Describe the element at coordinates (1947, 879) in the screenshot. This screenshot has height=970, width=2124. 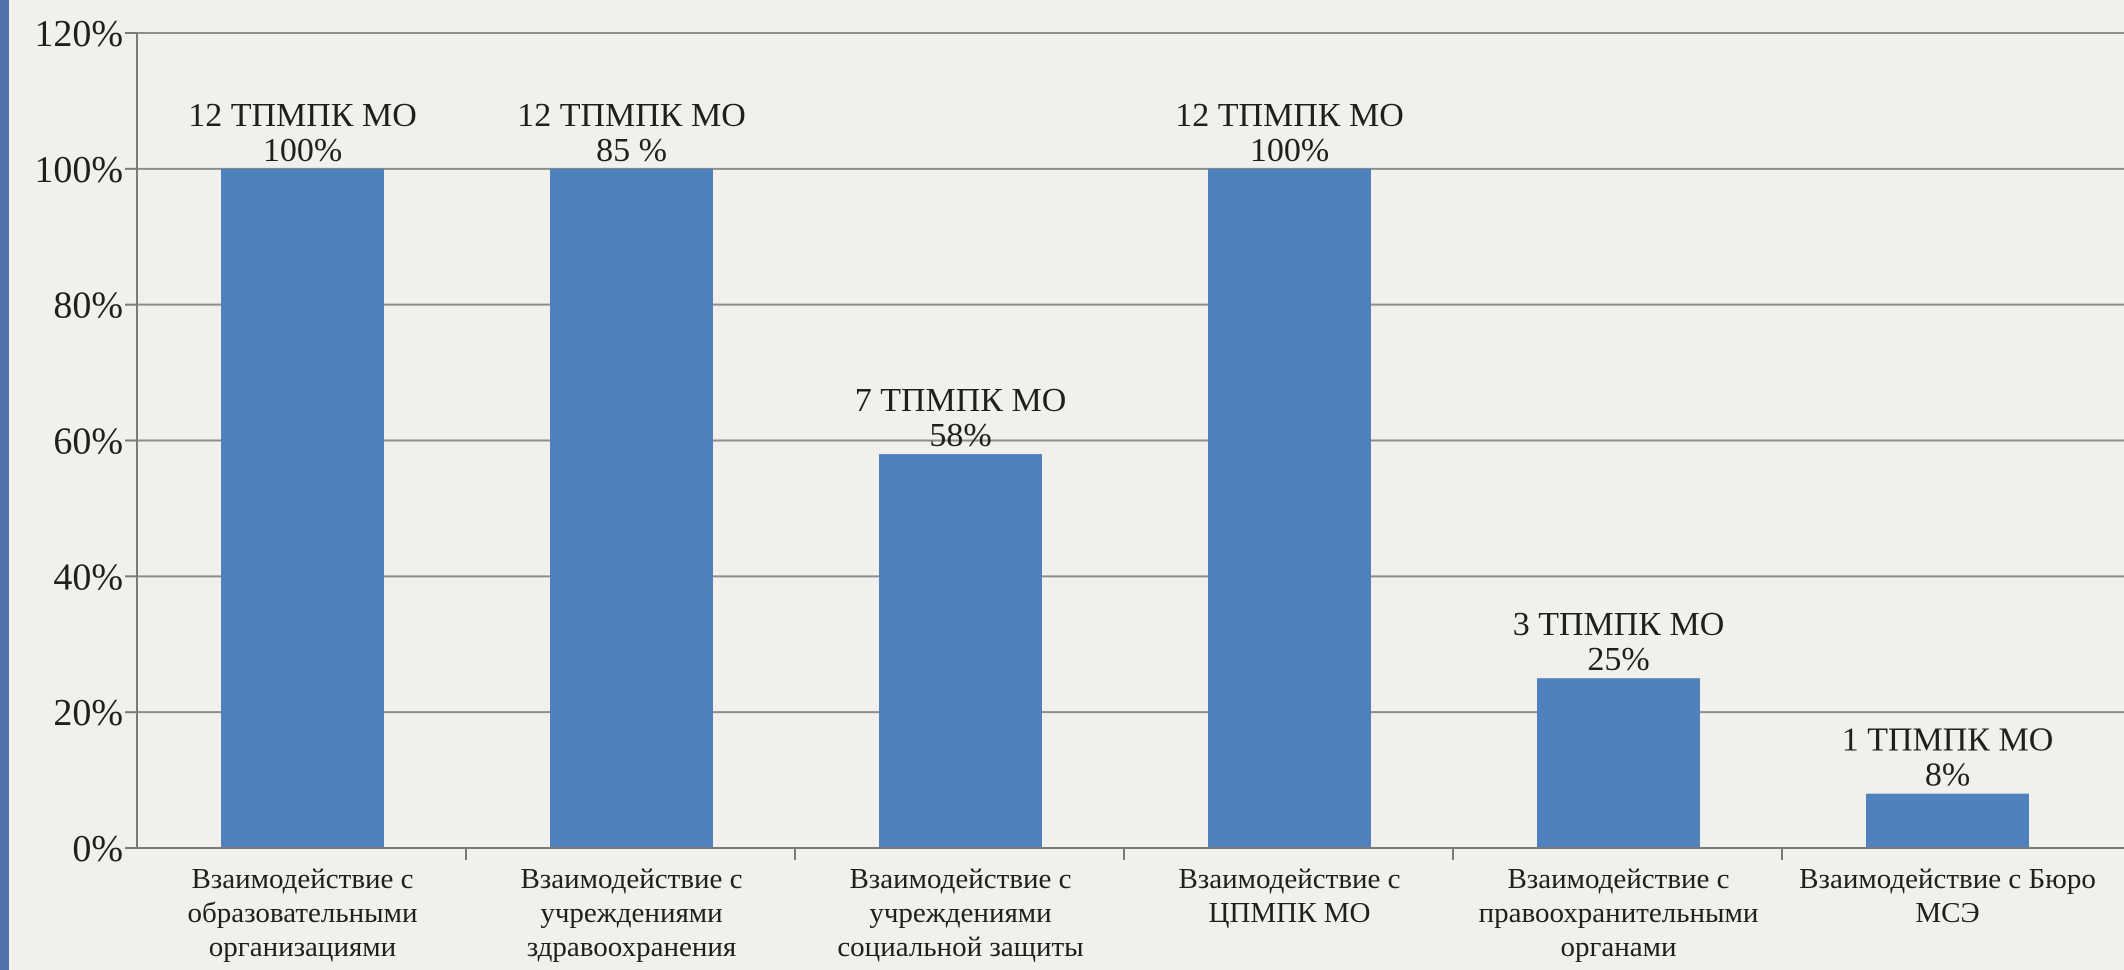
I see `category-label: Взаимодействие с Бюро` at that location.